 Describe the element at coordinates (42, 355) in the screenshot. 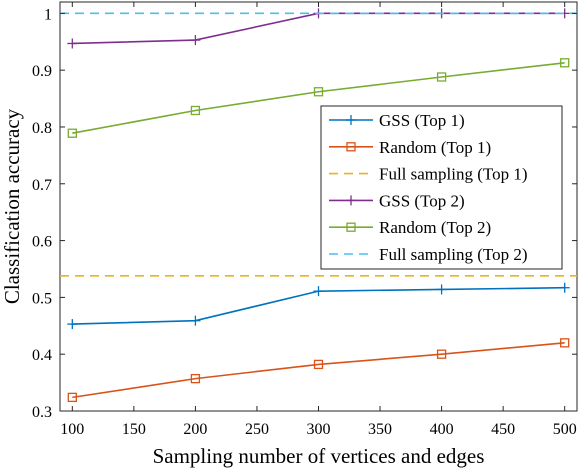

I see `y-tick-label-2: 0.4` at that location.